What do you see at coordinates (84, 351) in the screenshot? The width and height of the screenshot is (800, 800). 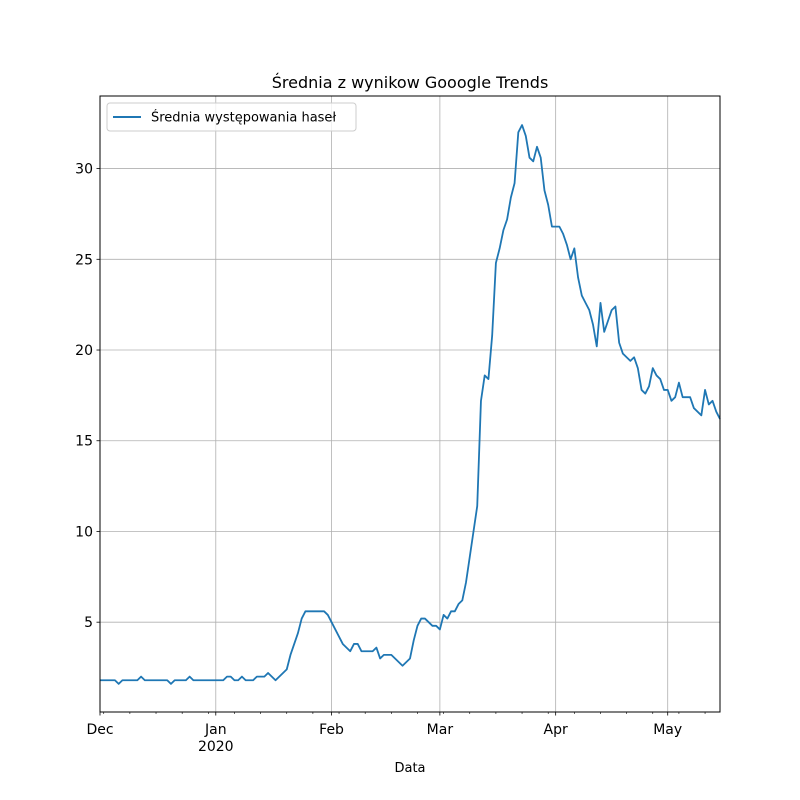 I see `y-tick-label: 20` at bounding box center [84, 351].